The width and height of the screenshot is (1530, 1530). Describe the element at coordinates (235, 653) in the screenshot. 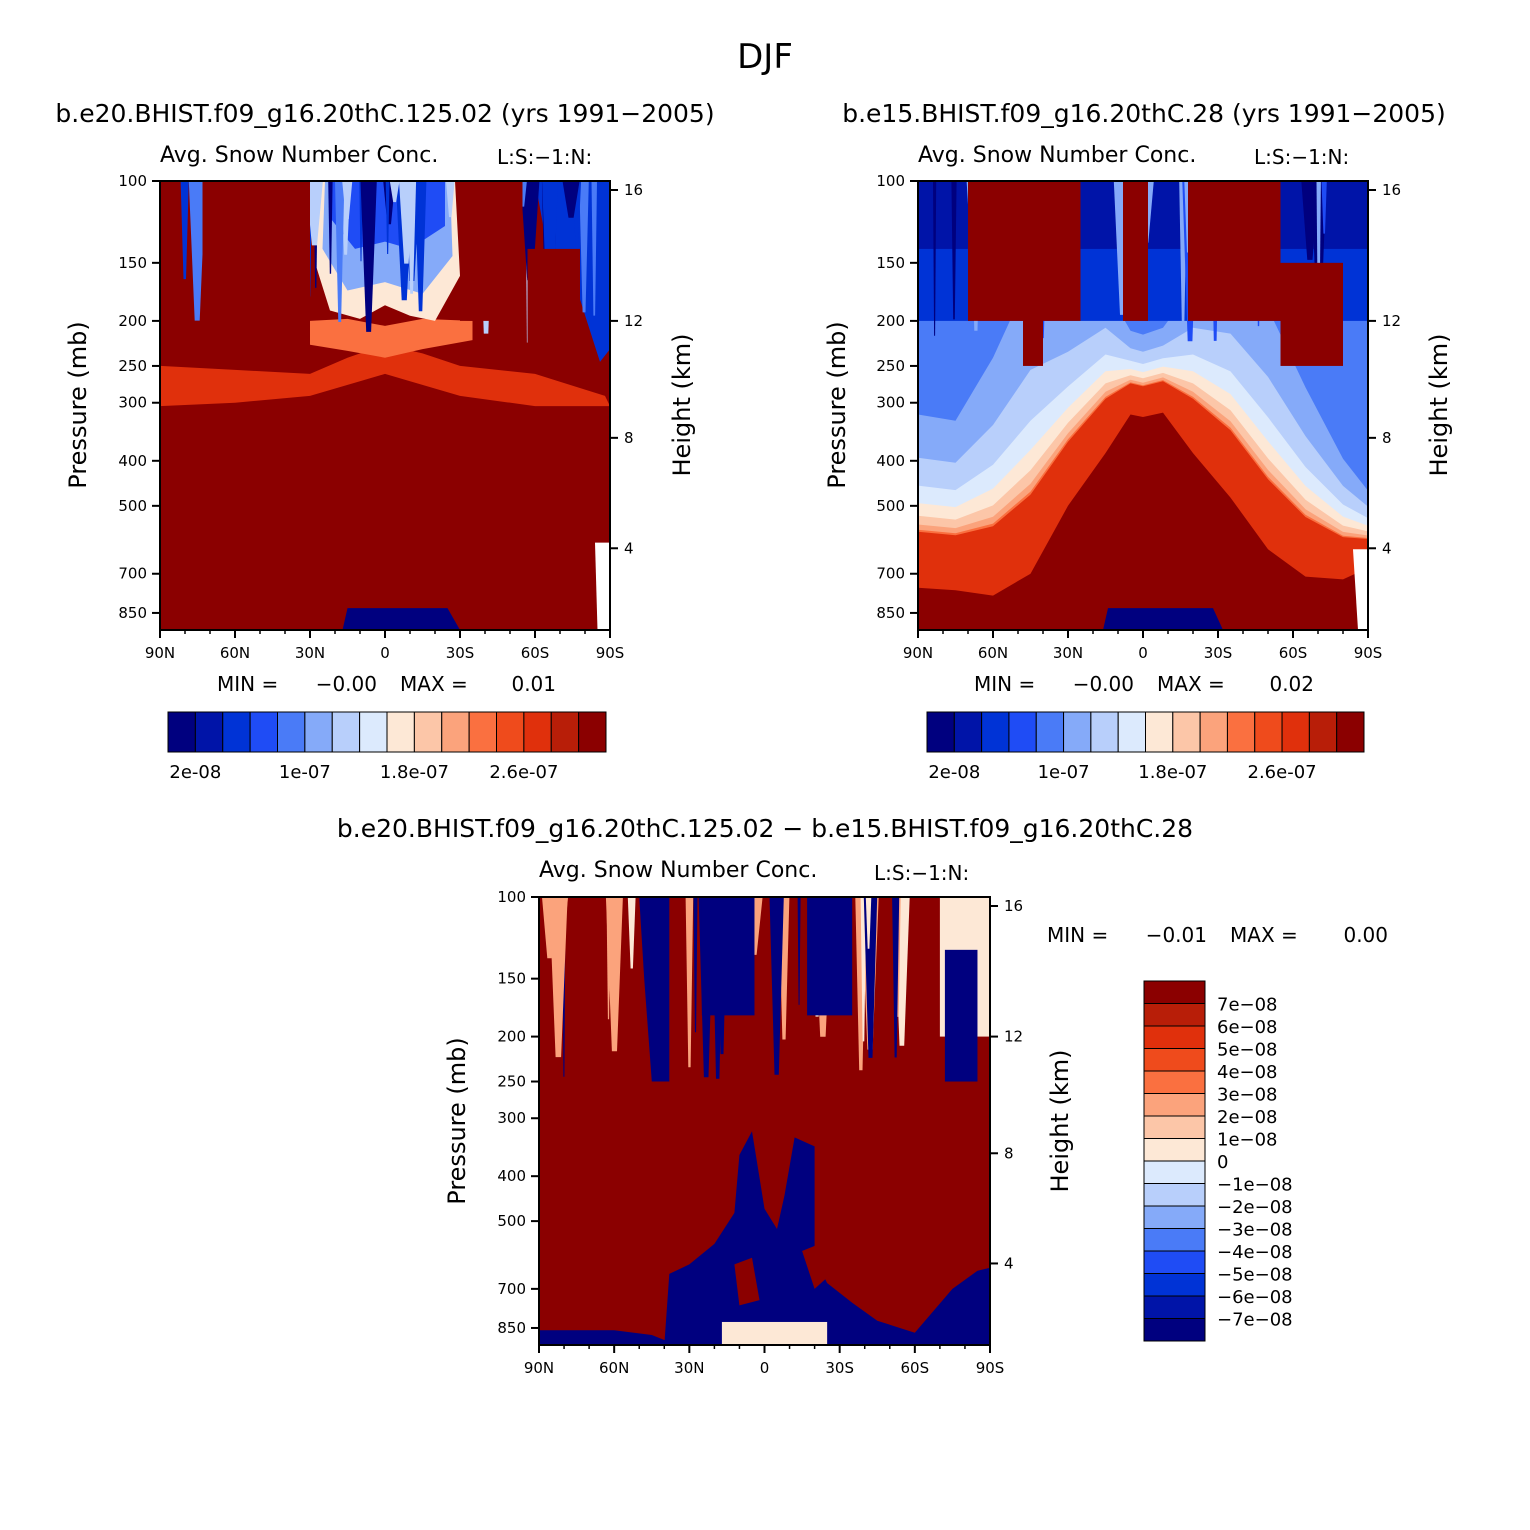

I see `x-tick-label: 60N` at that location.